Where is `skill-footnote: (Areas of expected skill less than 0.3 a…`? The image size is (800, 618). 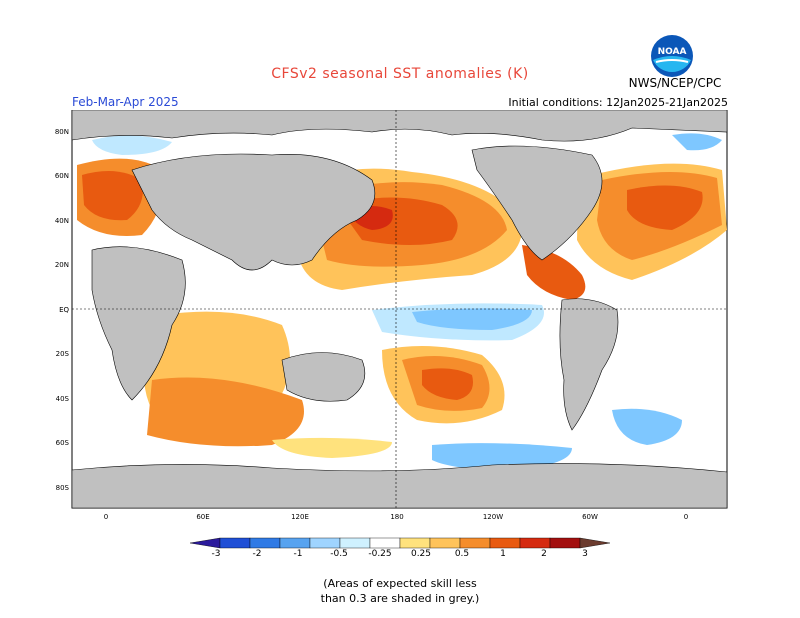 skill-footnote: (Areas of expected skill less than 0.3 a… is located at coordinates (400, 591).